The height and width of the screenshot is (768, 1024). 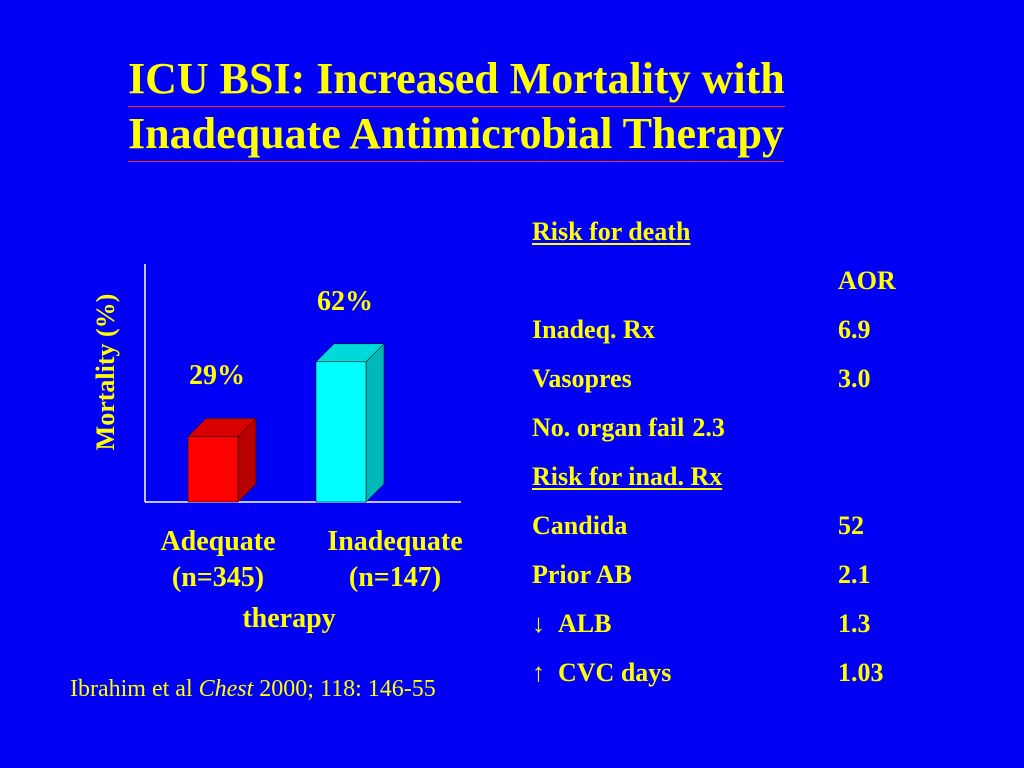 I want to click on risk-death-heading-row: Risk for death, so click(x=742, y=238).